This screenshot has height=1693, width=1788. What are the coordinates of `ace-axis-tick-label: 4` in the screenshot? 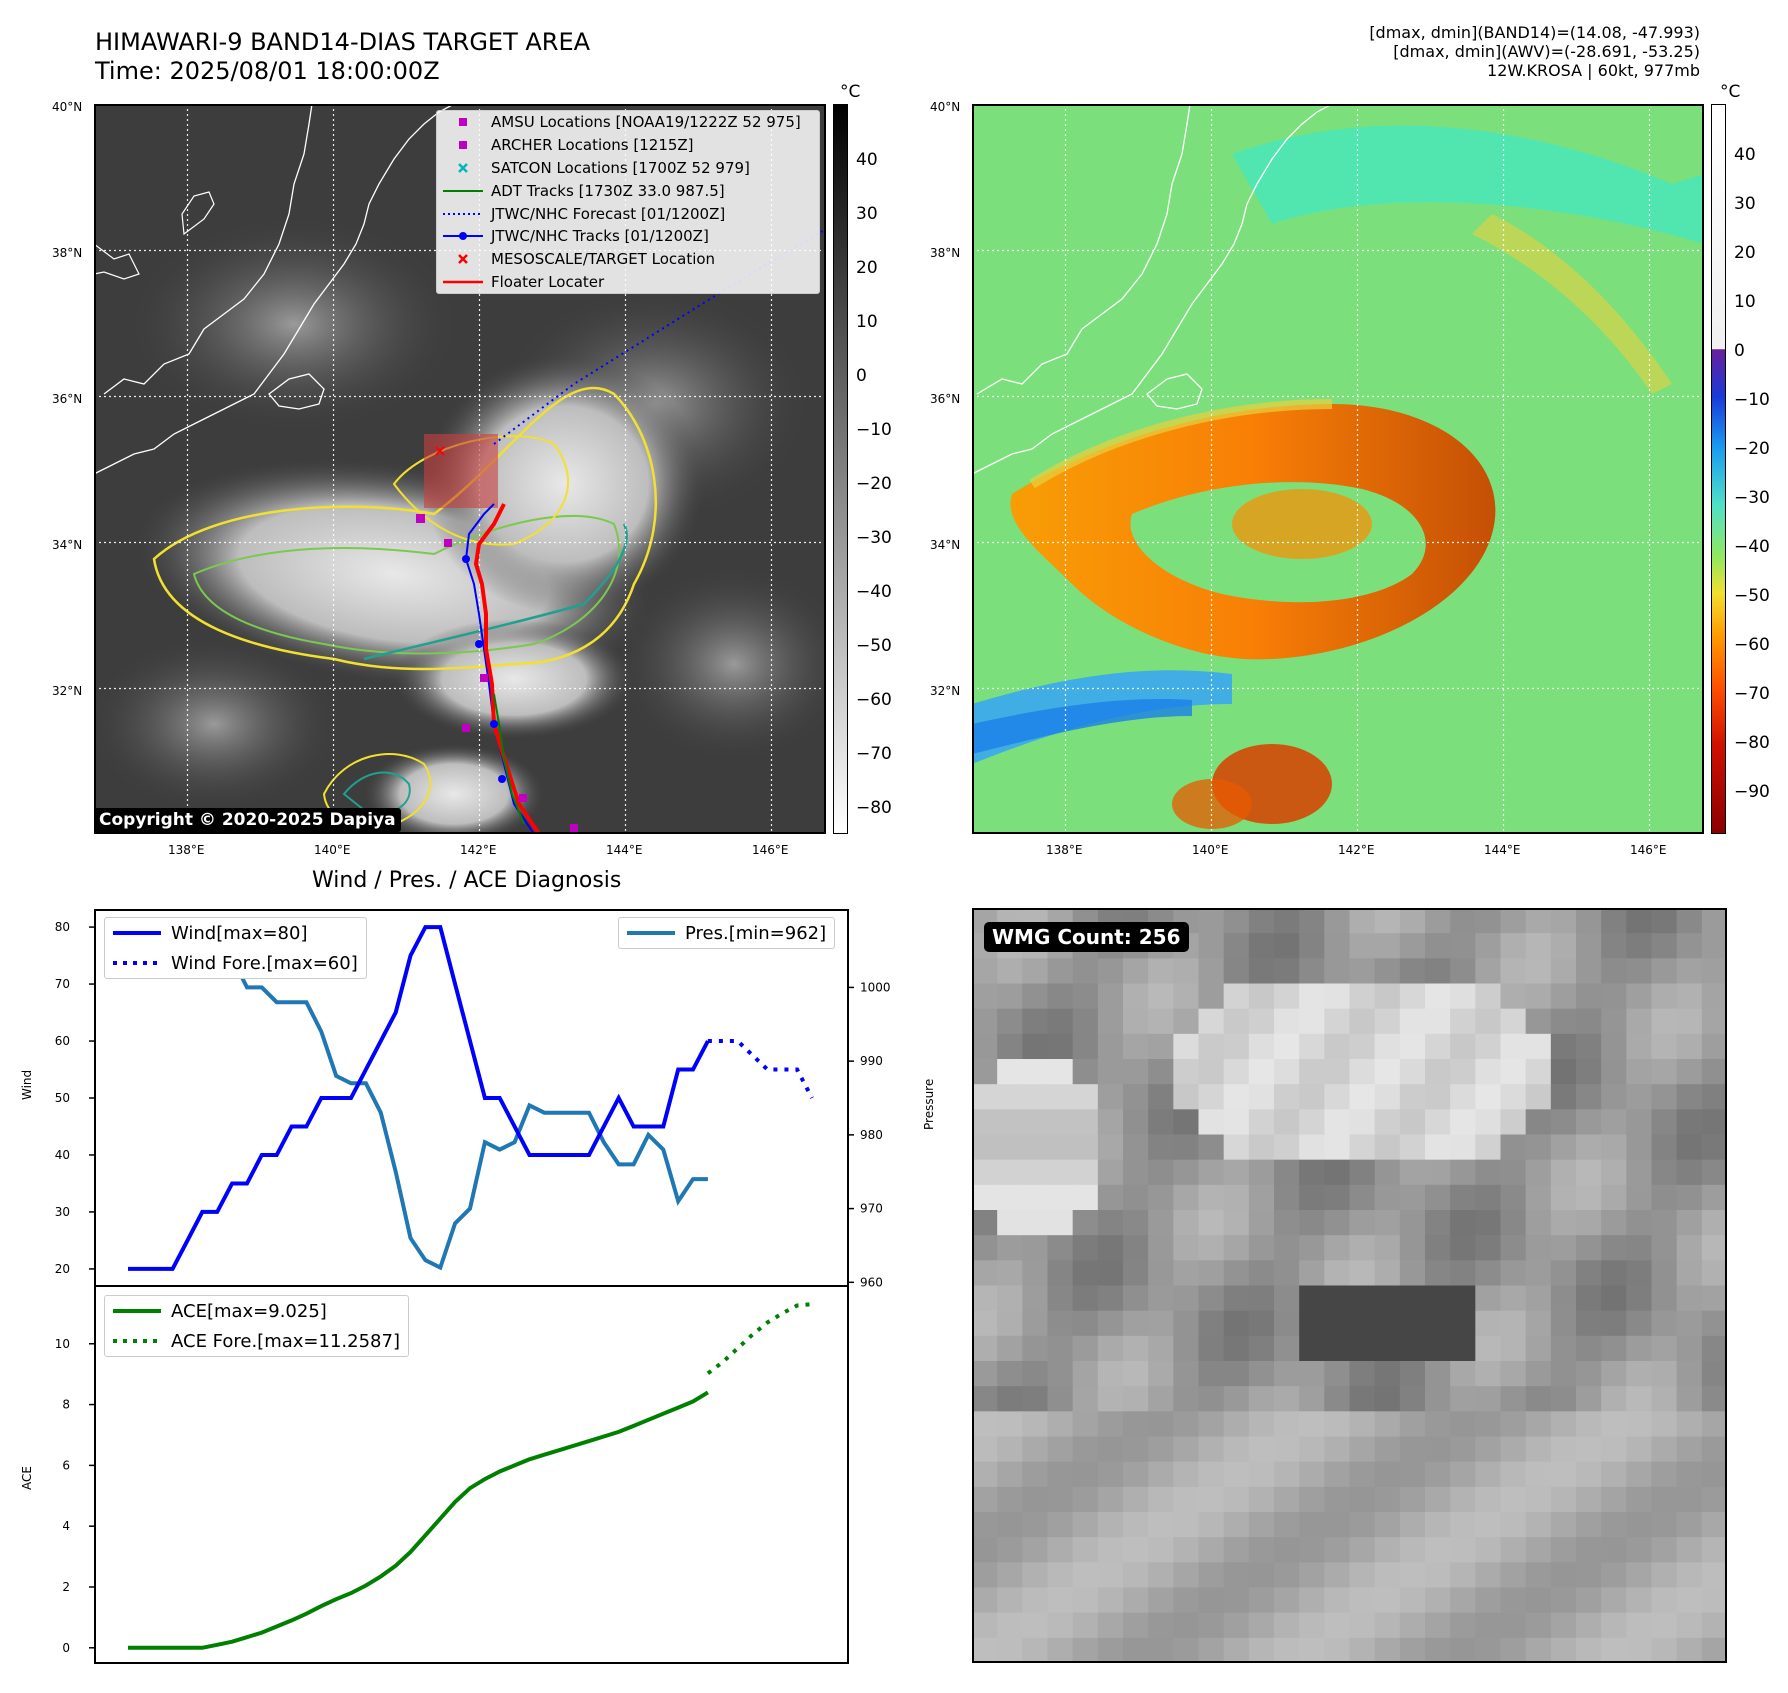 It's located at (66, 1526).